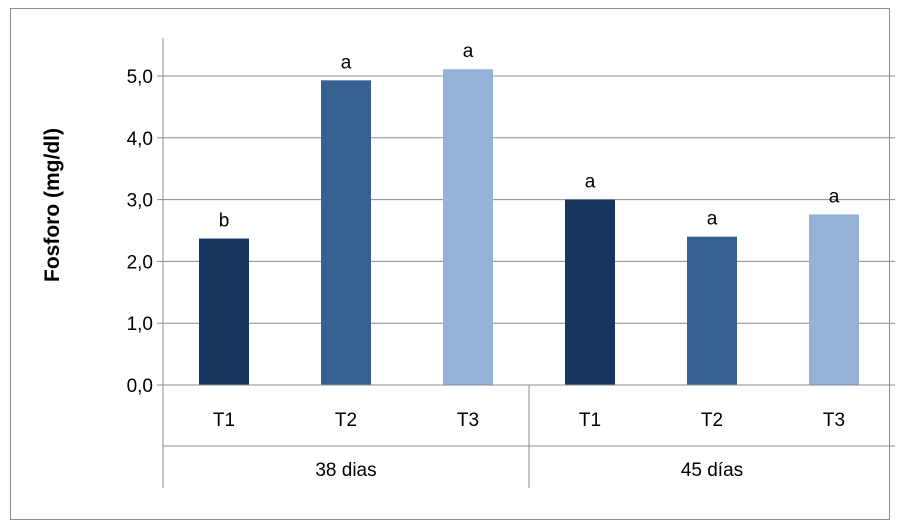 Image resolution: width=901 pixels, height=531 pixels. Describe the element at coordinates (140, 386) in the screenshot. I see `y-tick-label: 0,0` at that location.